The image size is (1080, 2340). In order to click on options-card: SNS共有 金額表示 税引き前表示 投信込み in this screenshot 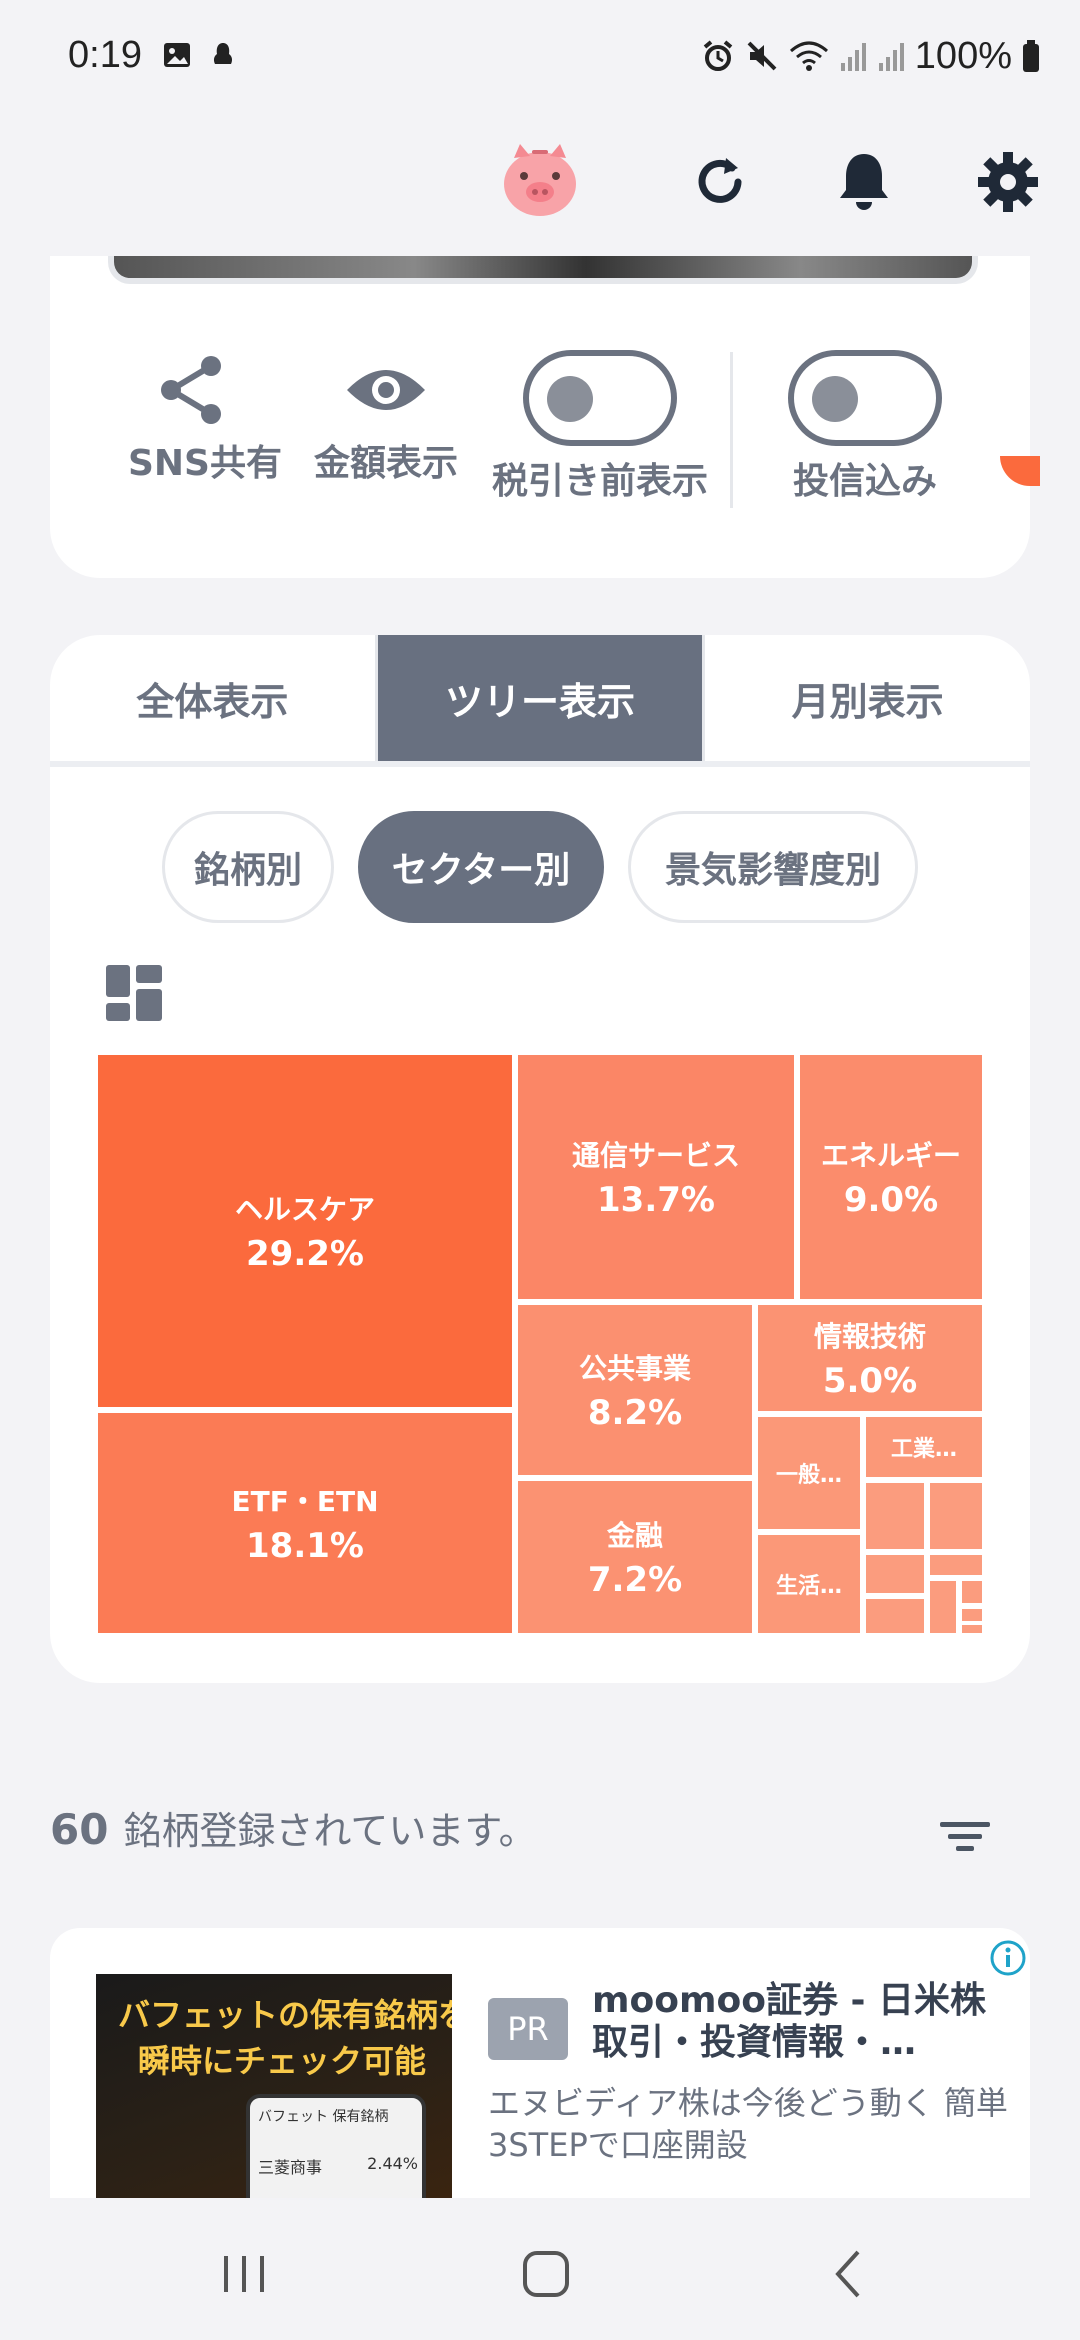, I will do `click(545, 389)`.